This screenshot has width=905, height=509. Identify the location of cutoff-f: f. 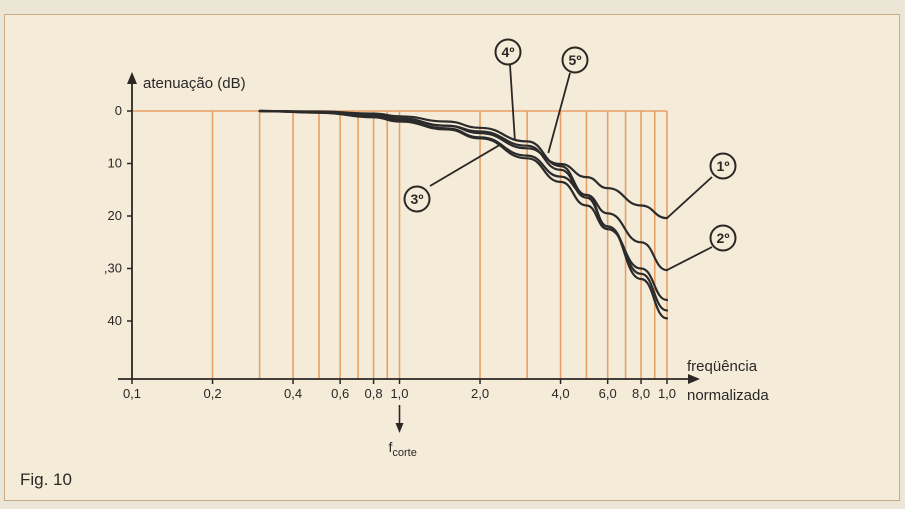
(391, 447).